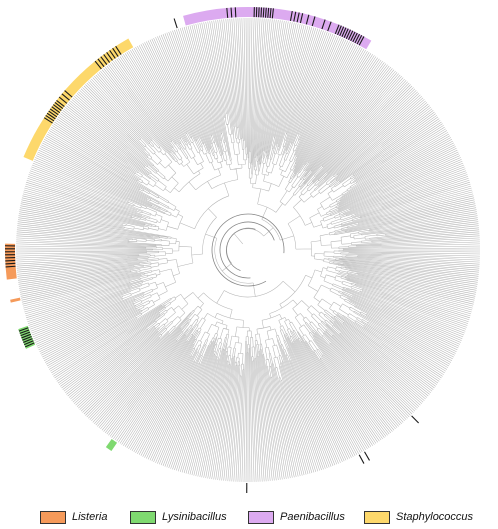  What do you see at coordinates (435, 517) in the screenshot?
I see `legend-label-staphylococcus: Staphylococcus` at bounding box center [435, 517].